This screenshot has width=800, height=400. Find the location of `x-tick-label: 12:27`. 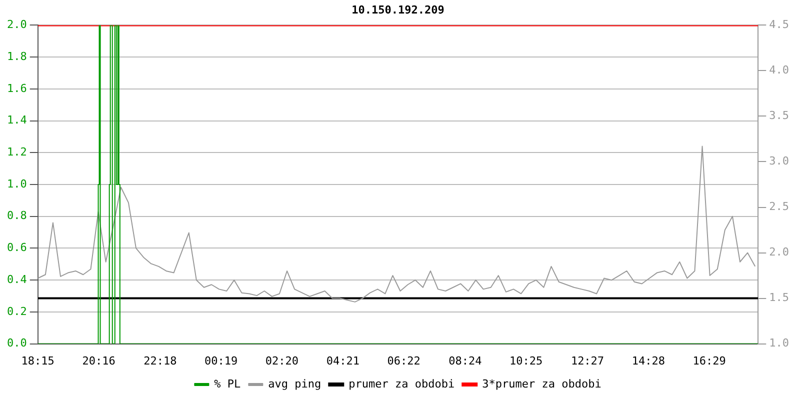

x-tick-label: 12:27 is located at coordinates (587, 361).